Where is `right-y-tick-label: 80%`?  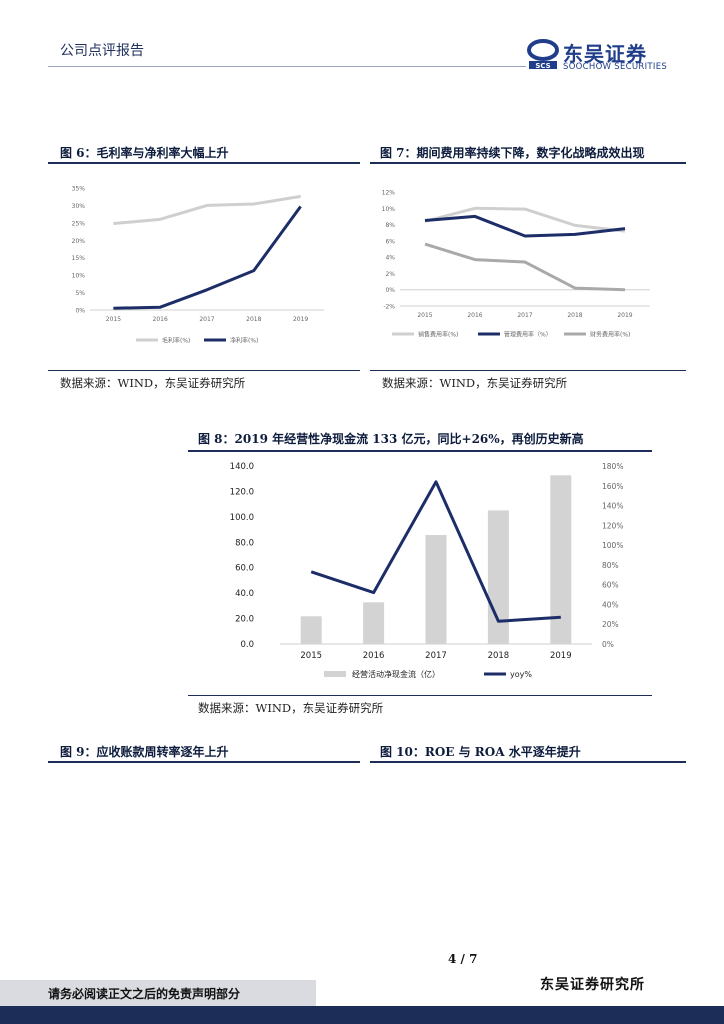 right-y-tick-label: 80% is located at coordinates (610, 565).